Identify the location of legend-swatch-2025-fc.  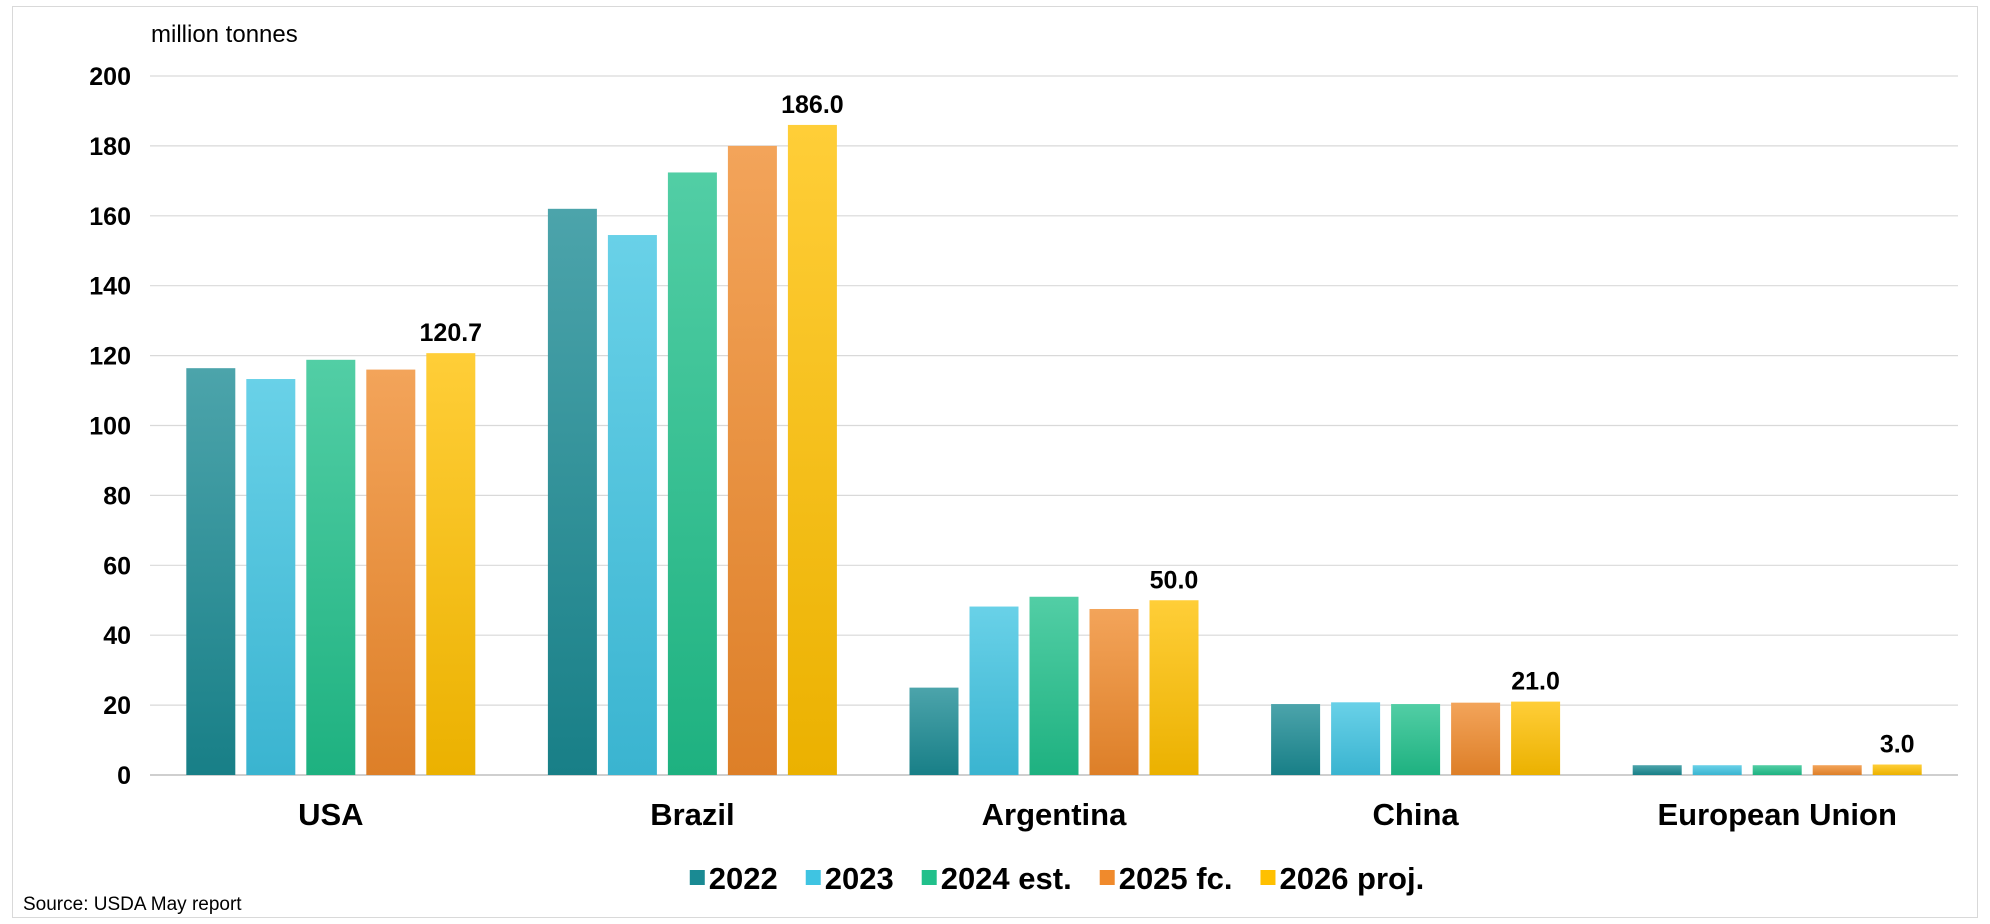
(1107, 877).